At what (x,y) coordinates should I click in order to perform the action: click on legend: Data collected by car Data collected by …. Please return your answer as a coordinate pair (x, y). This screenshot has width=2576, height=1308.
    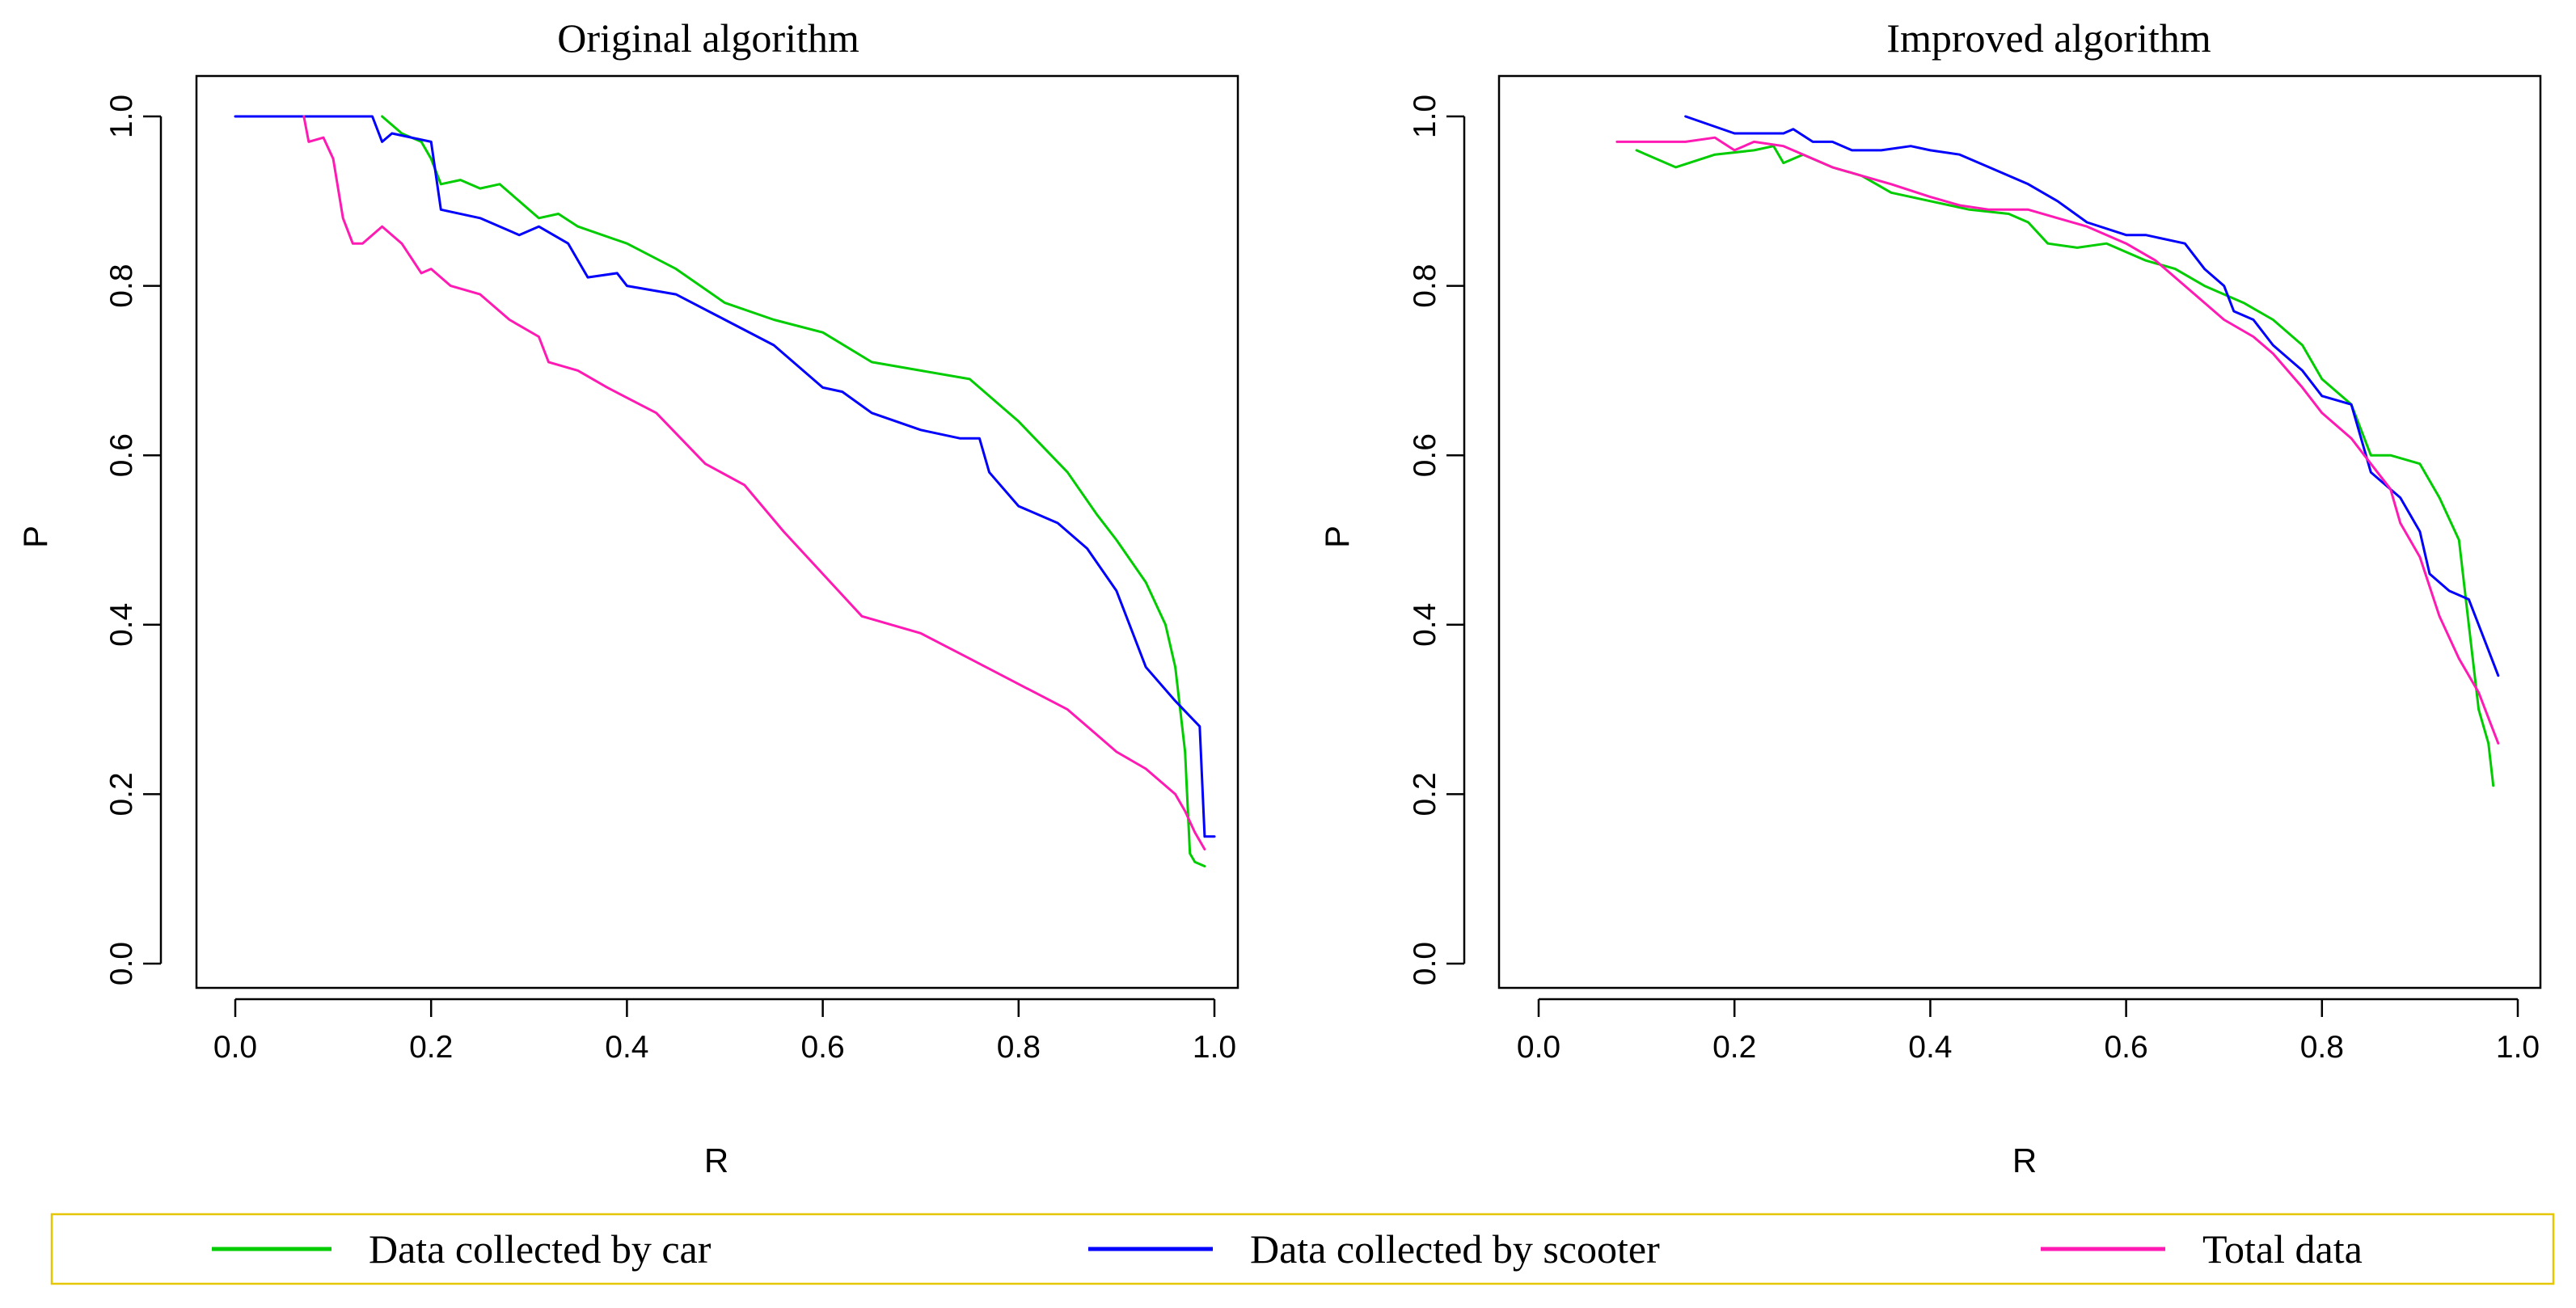
    Looking at the image, I should click on (1302, 1249).